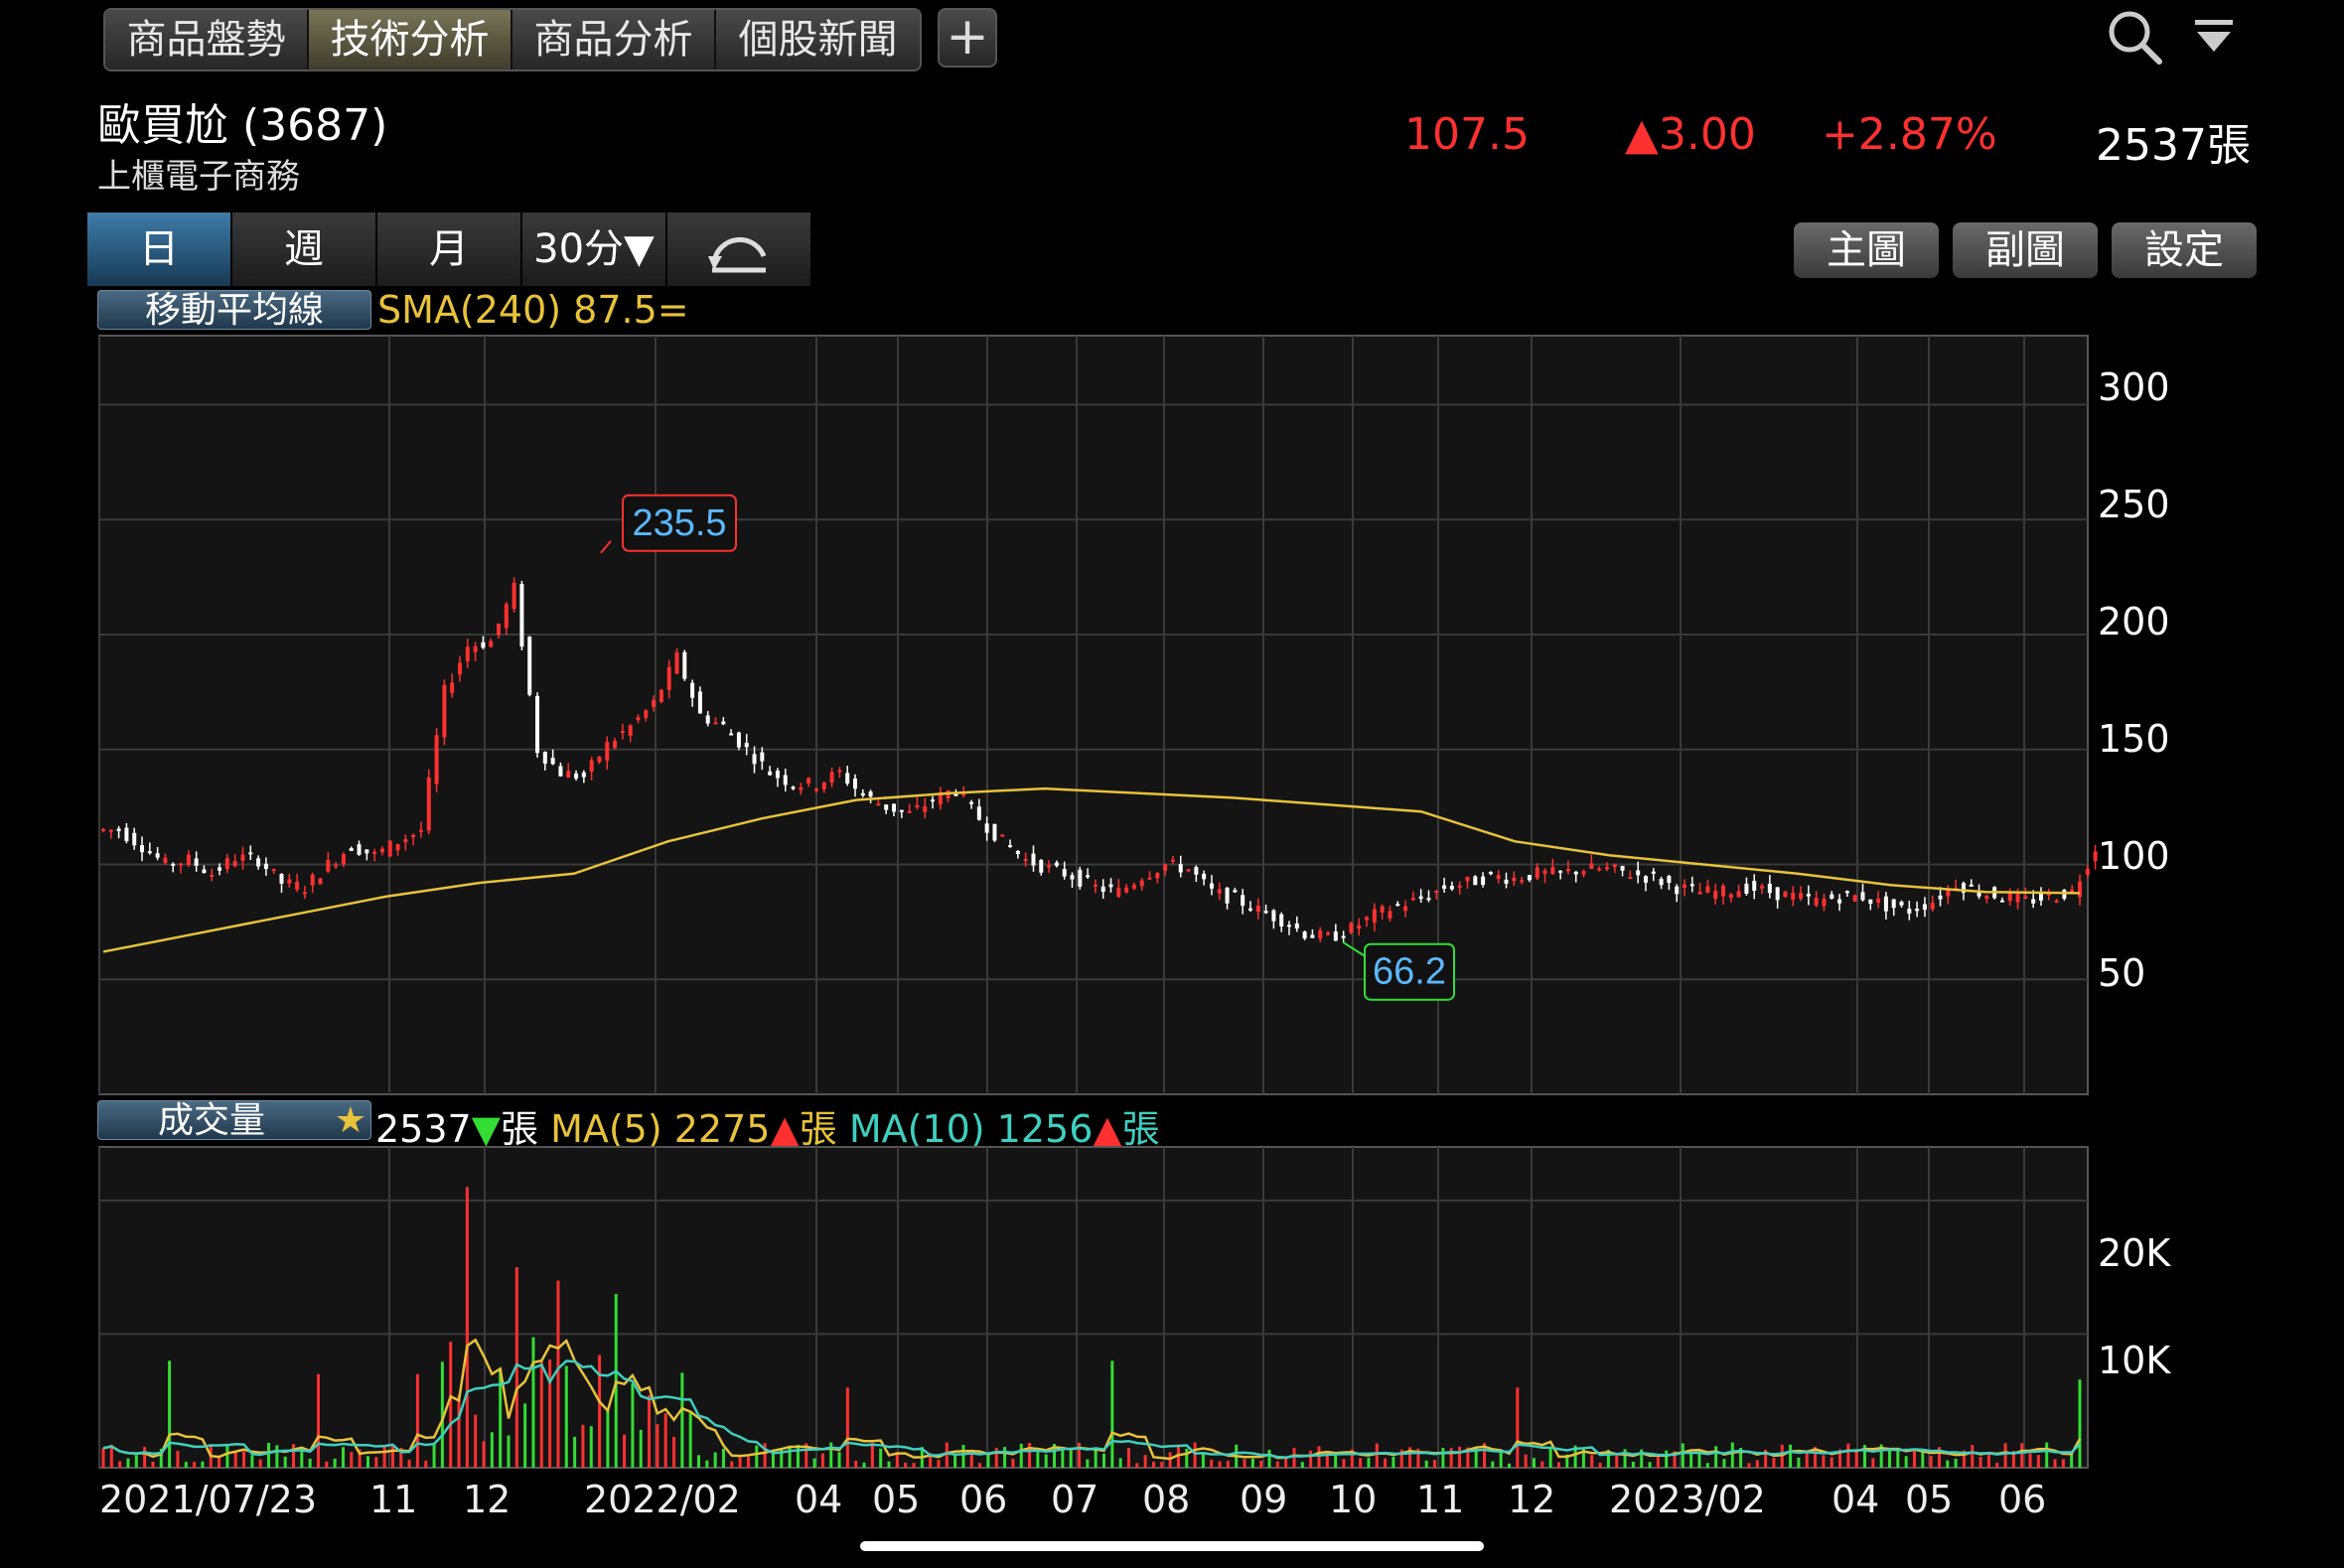 The width and height of the screenshot is (2344, 1568). What do you see at coordinates (234, 1120) in the screenshot?
I see `volume-label: 成交量 ★` at bounding box center [234, 1120].